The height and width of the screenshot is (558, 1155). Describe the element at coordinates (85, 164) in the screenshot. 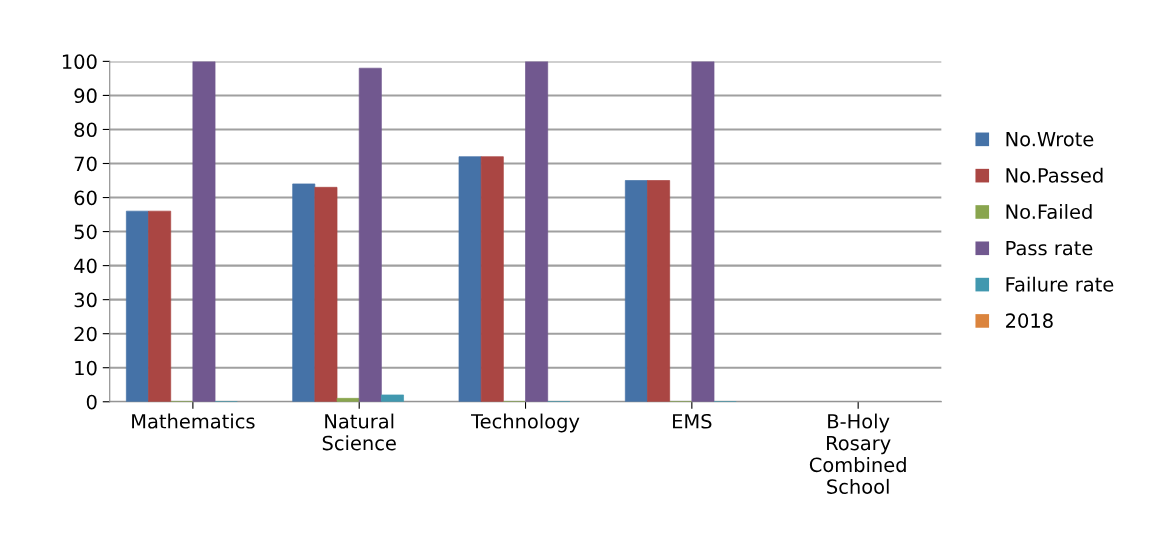

I see `y-tick-label: 70` at that location.